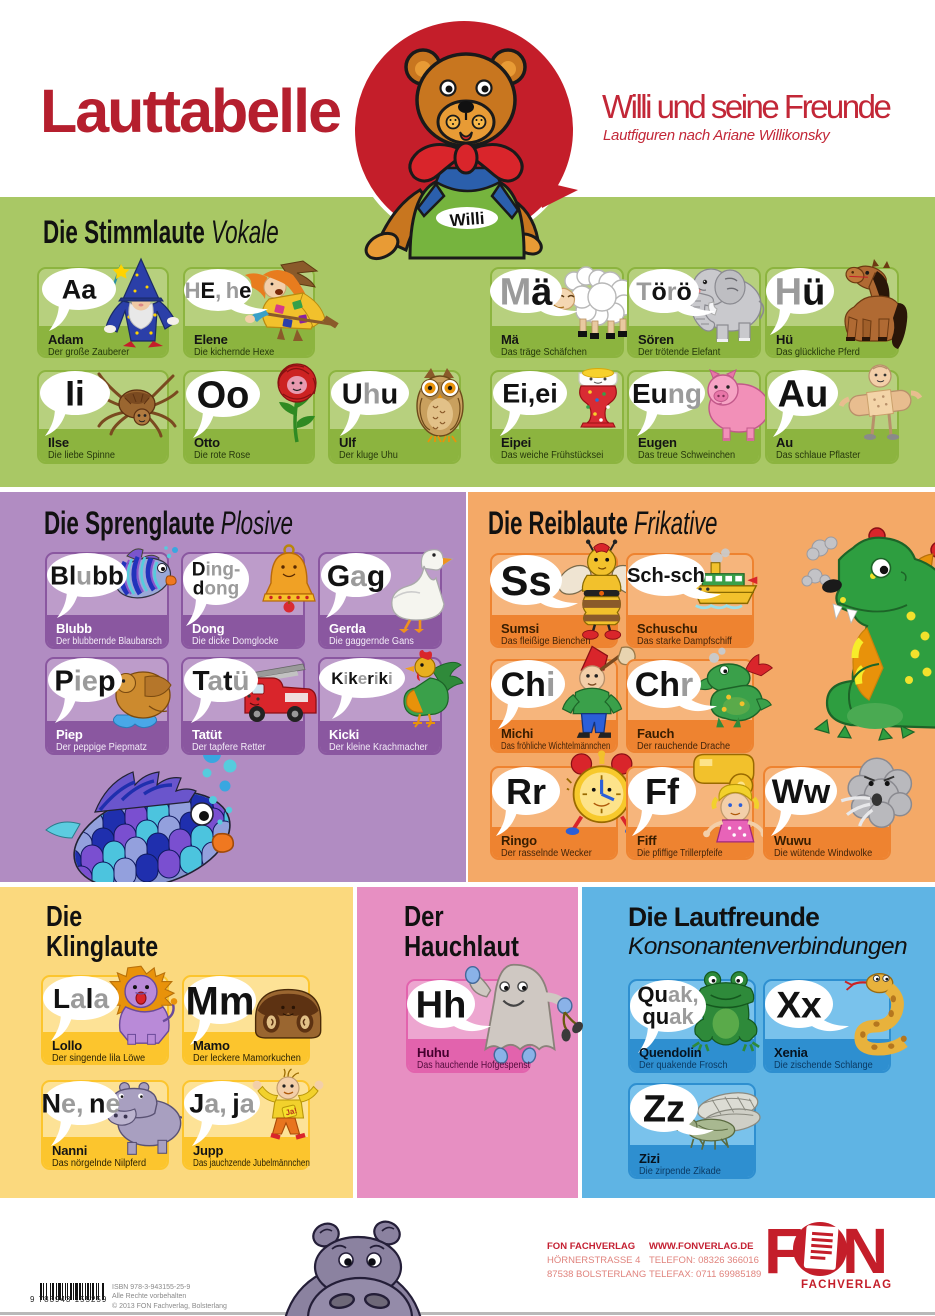  I want to click on svg-text: Ja, ja, so click(222, 1104).